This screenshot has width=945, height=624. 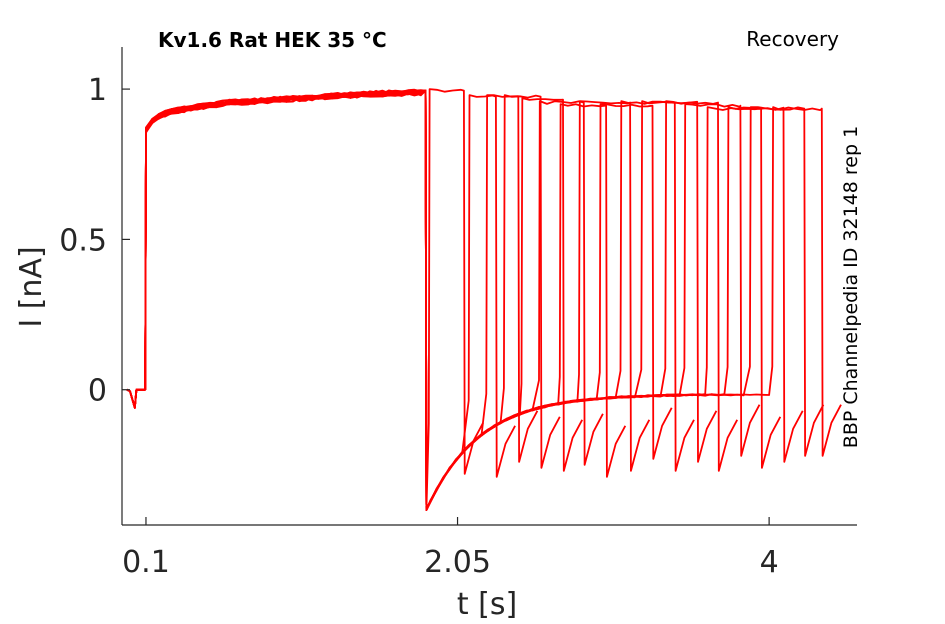 What do you see at coordinates (769, 562) in the screenshot?
I see `x-tick-label: 4` at bounding box center [769, 562].